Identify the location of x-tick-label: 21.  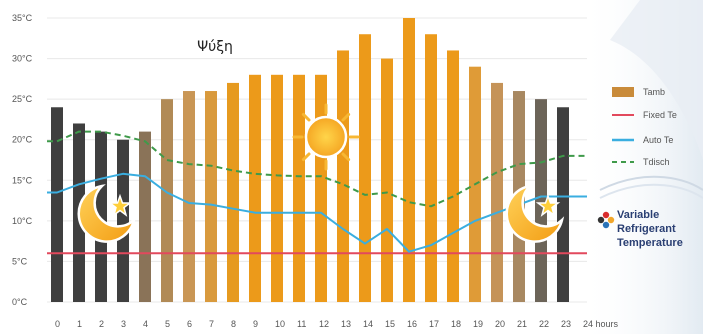
(522, 324).